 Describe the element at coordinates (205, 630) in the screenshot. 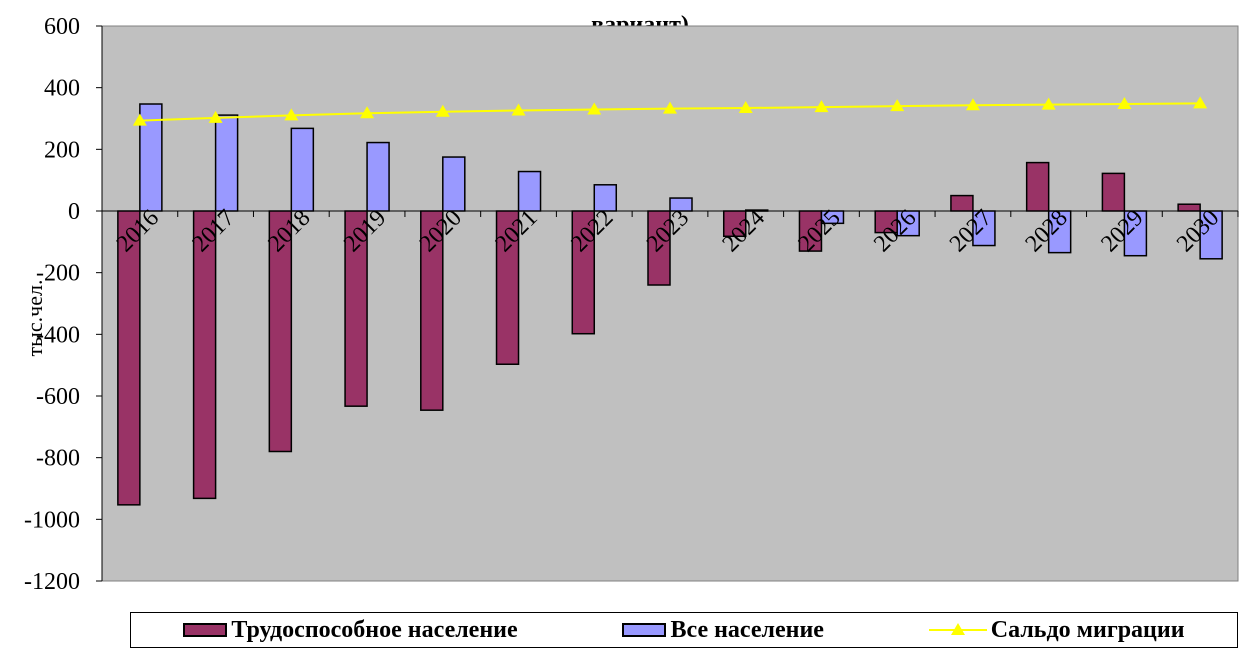

I see `legend-swatch-working-age` at that location.